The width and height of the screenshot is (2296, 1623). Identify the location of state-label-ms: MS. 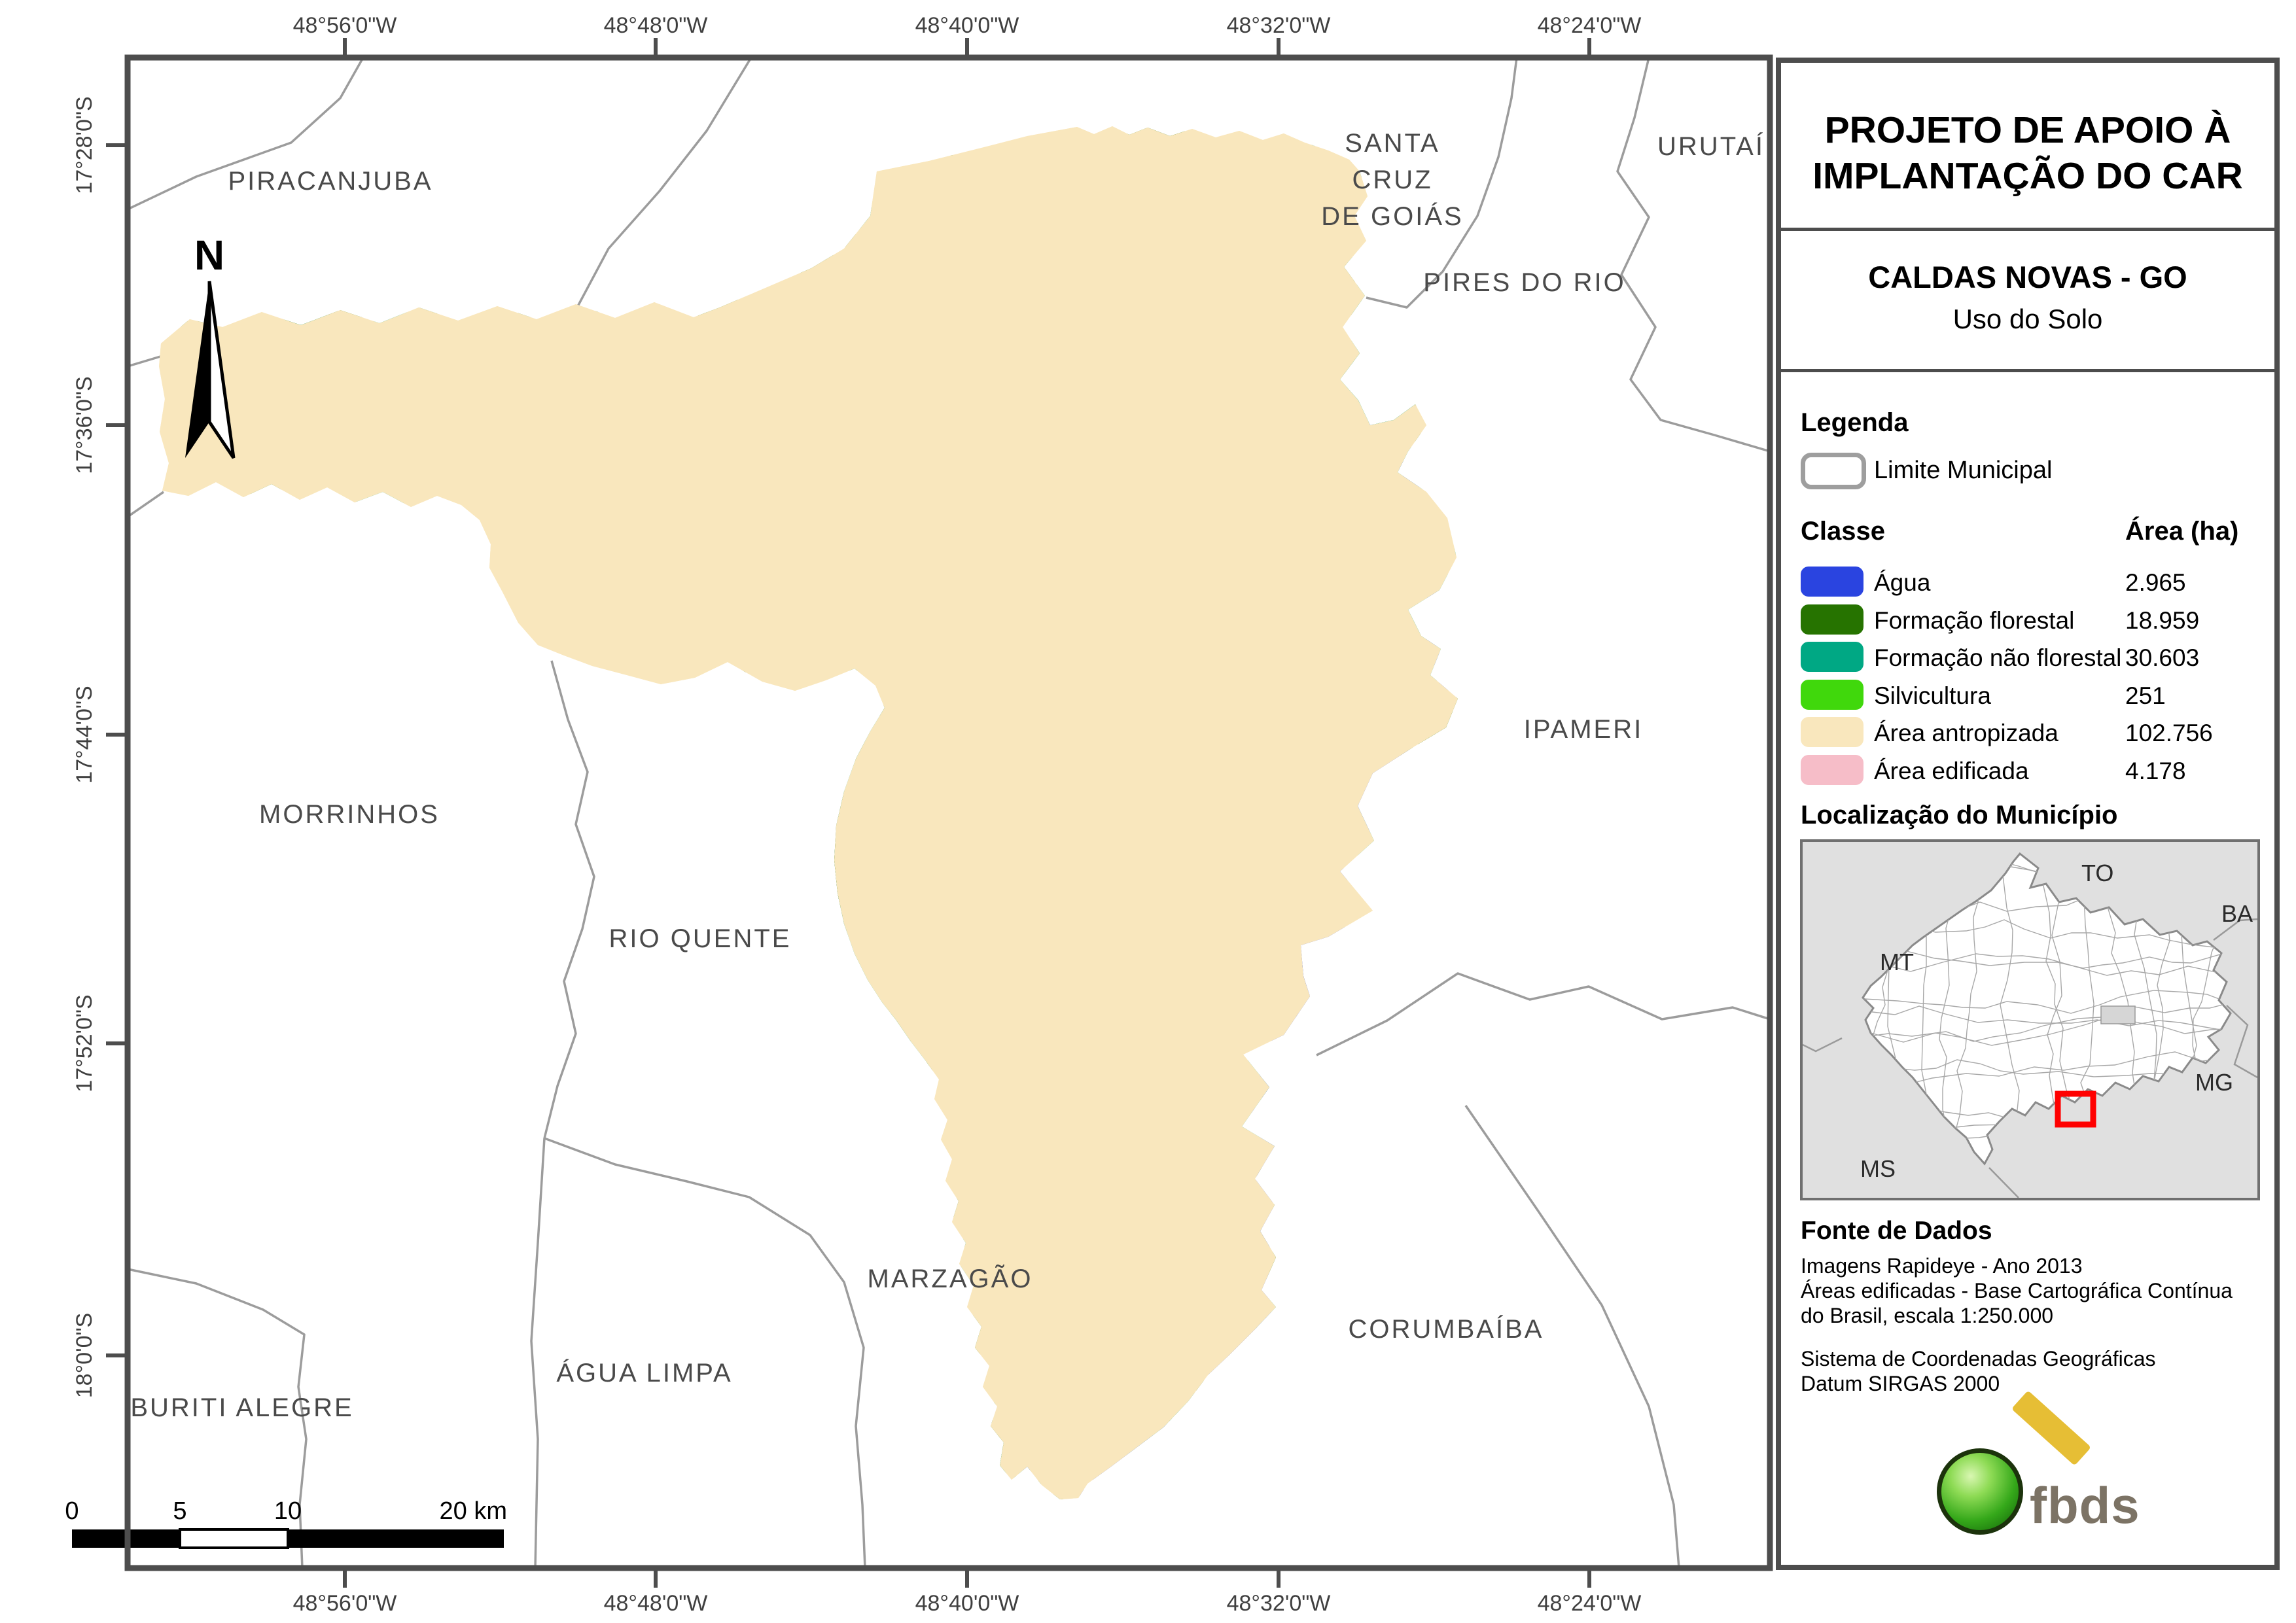
(1878, 1168).